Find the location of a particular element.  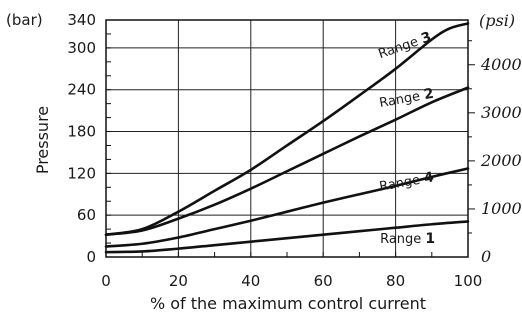

y-tick-label: 300 is located at coordinates (81, 48).